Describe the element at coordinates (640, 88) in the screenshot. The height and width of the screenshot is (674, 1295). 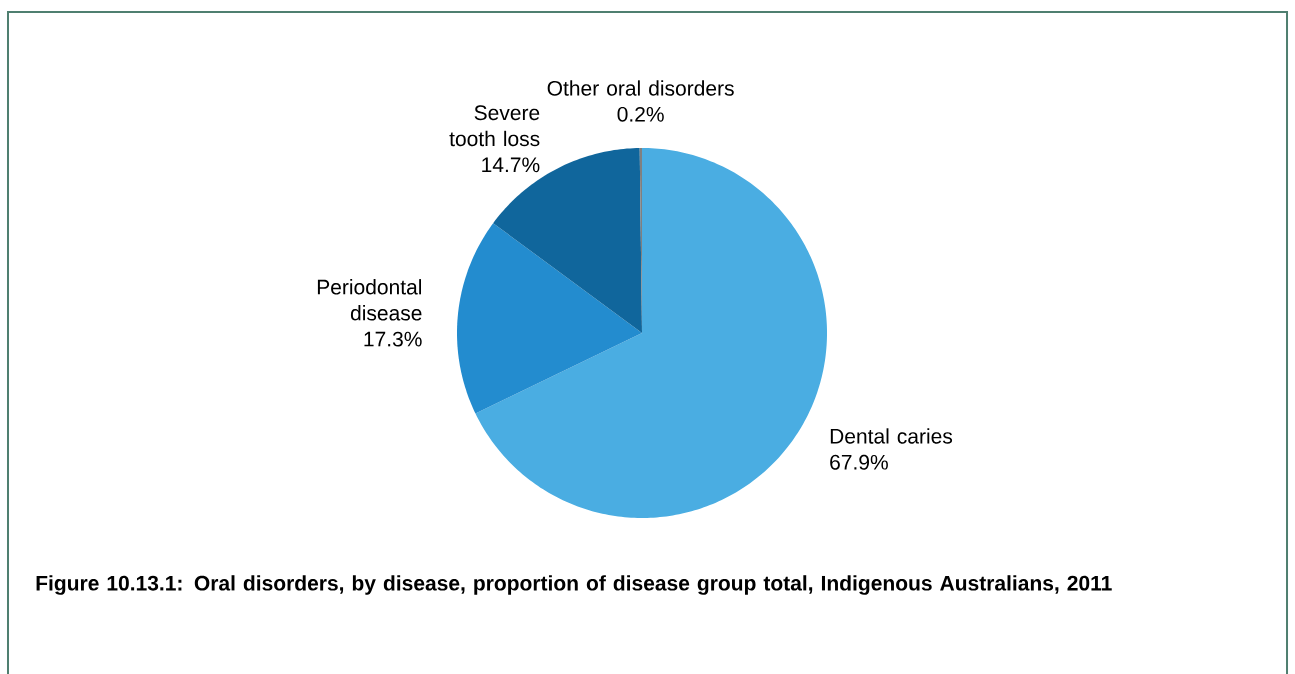
I see `slice-label: Other oral disorders` at that location.